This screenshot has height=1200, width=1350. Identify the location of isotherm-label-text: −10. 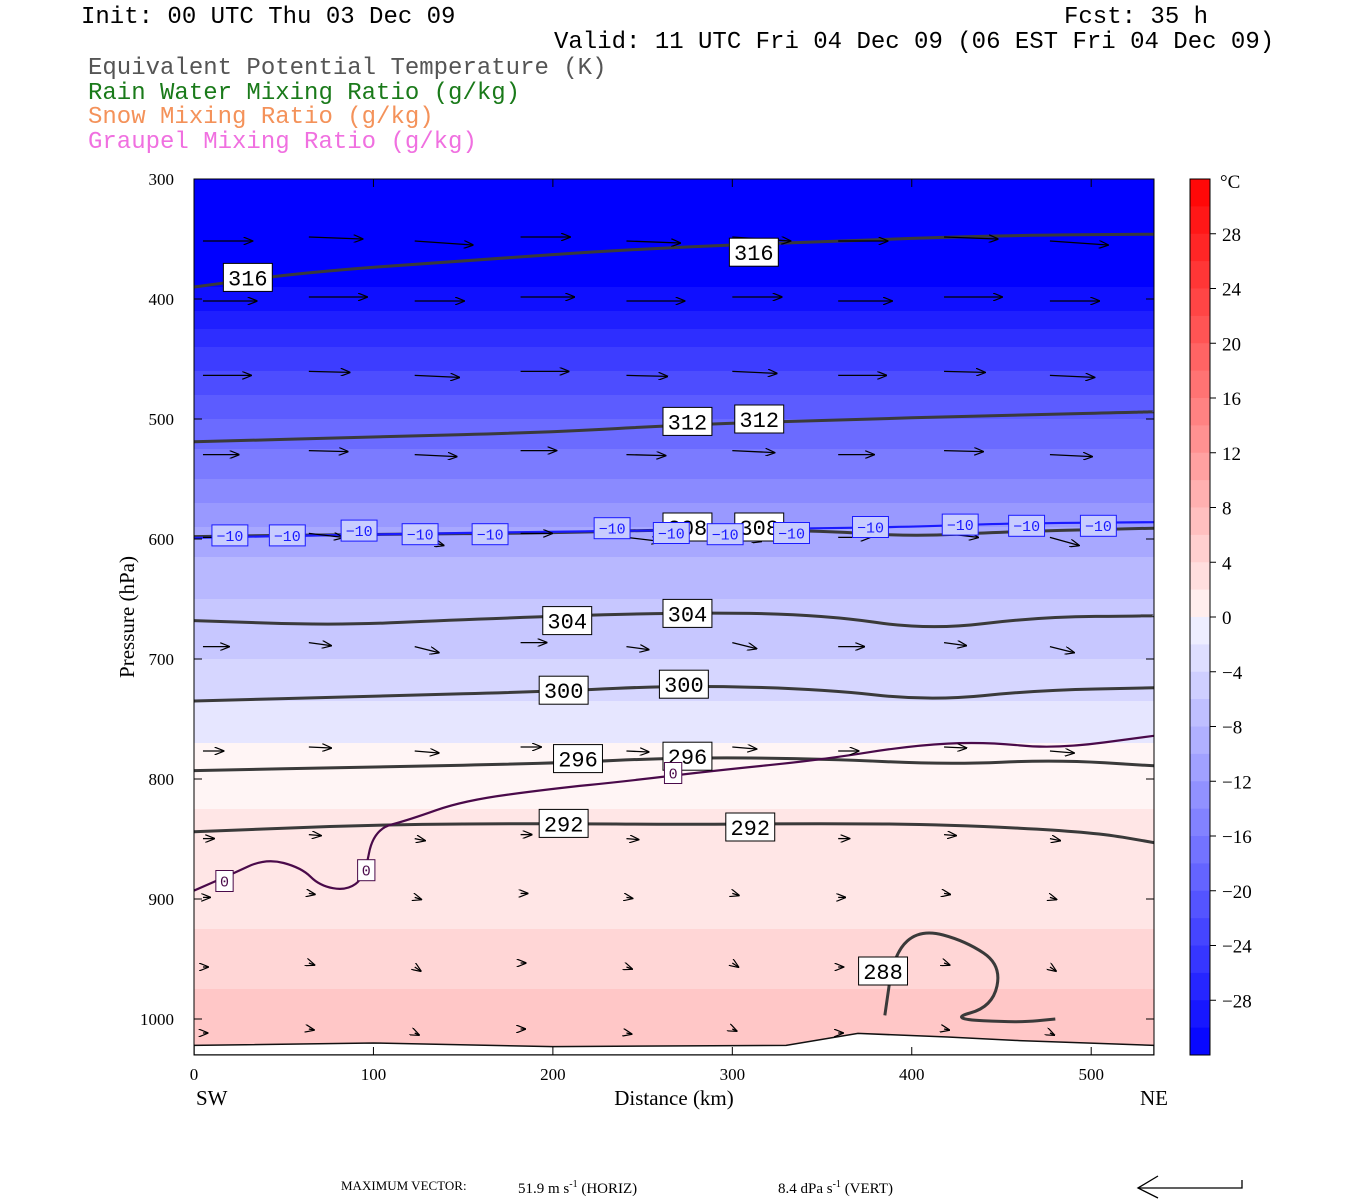
(490, 536).